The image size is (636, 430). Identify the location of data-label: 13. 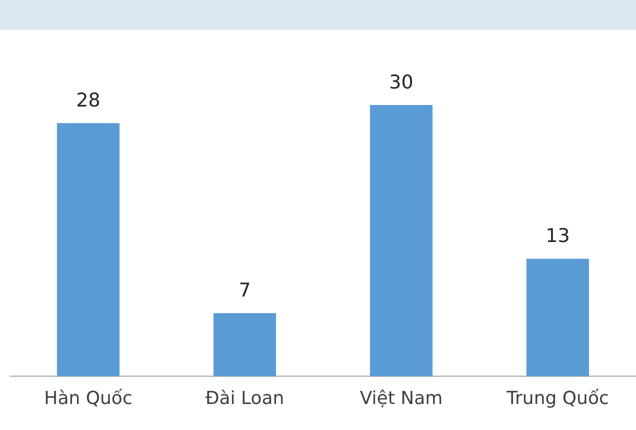
(558, 236).